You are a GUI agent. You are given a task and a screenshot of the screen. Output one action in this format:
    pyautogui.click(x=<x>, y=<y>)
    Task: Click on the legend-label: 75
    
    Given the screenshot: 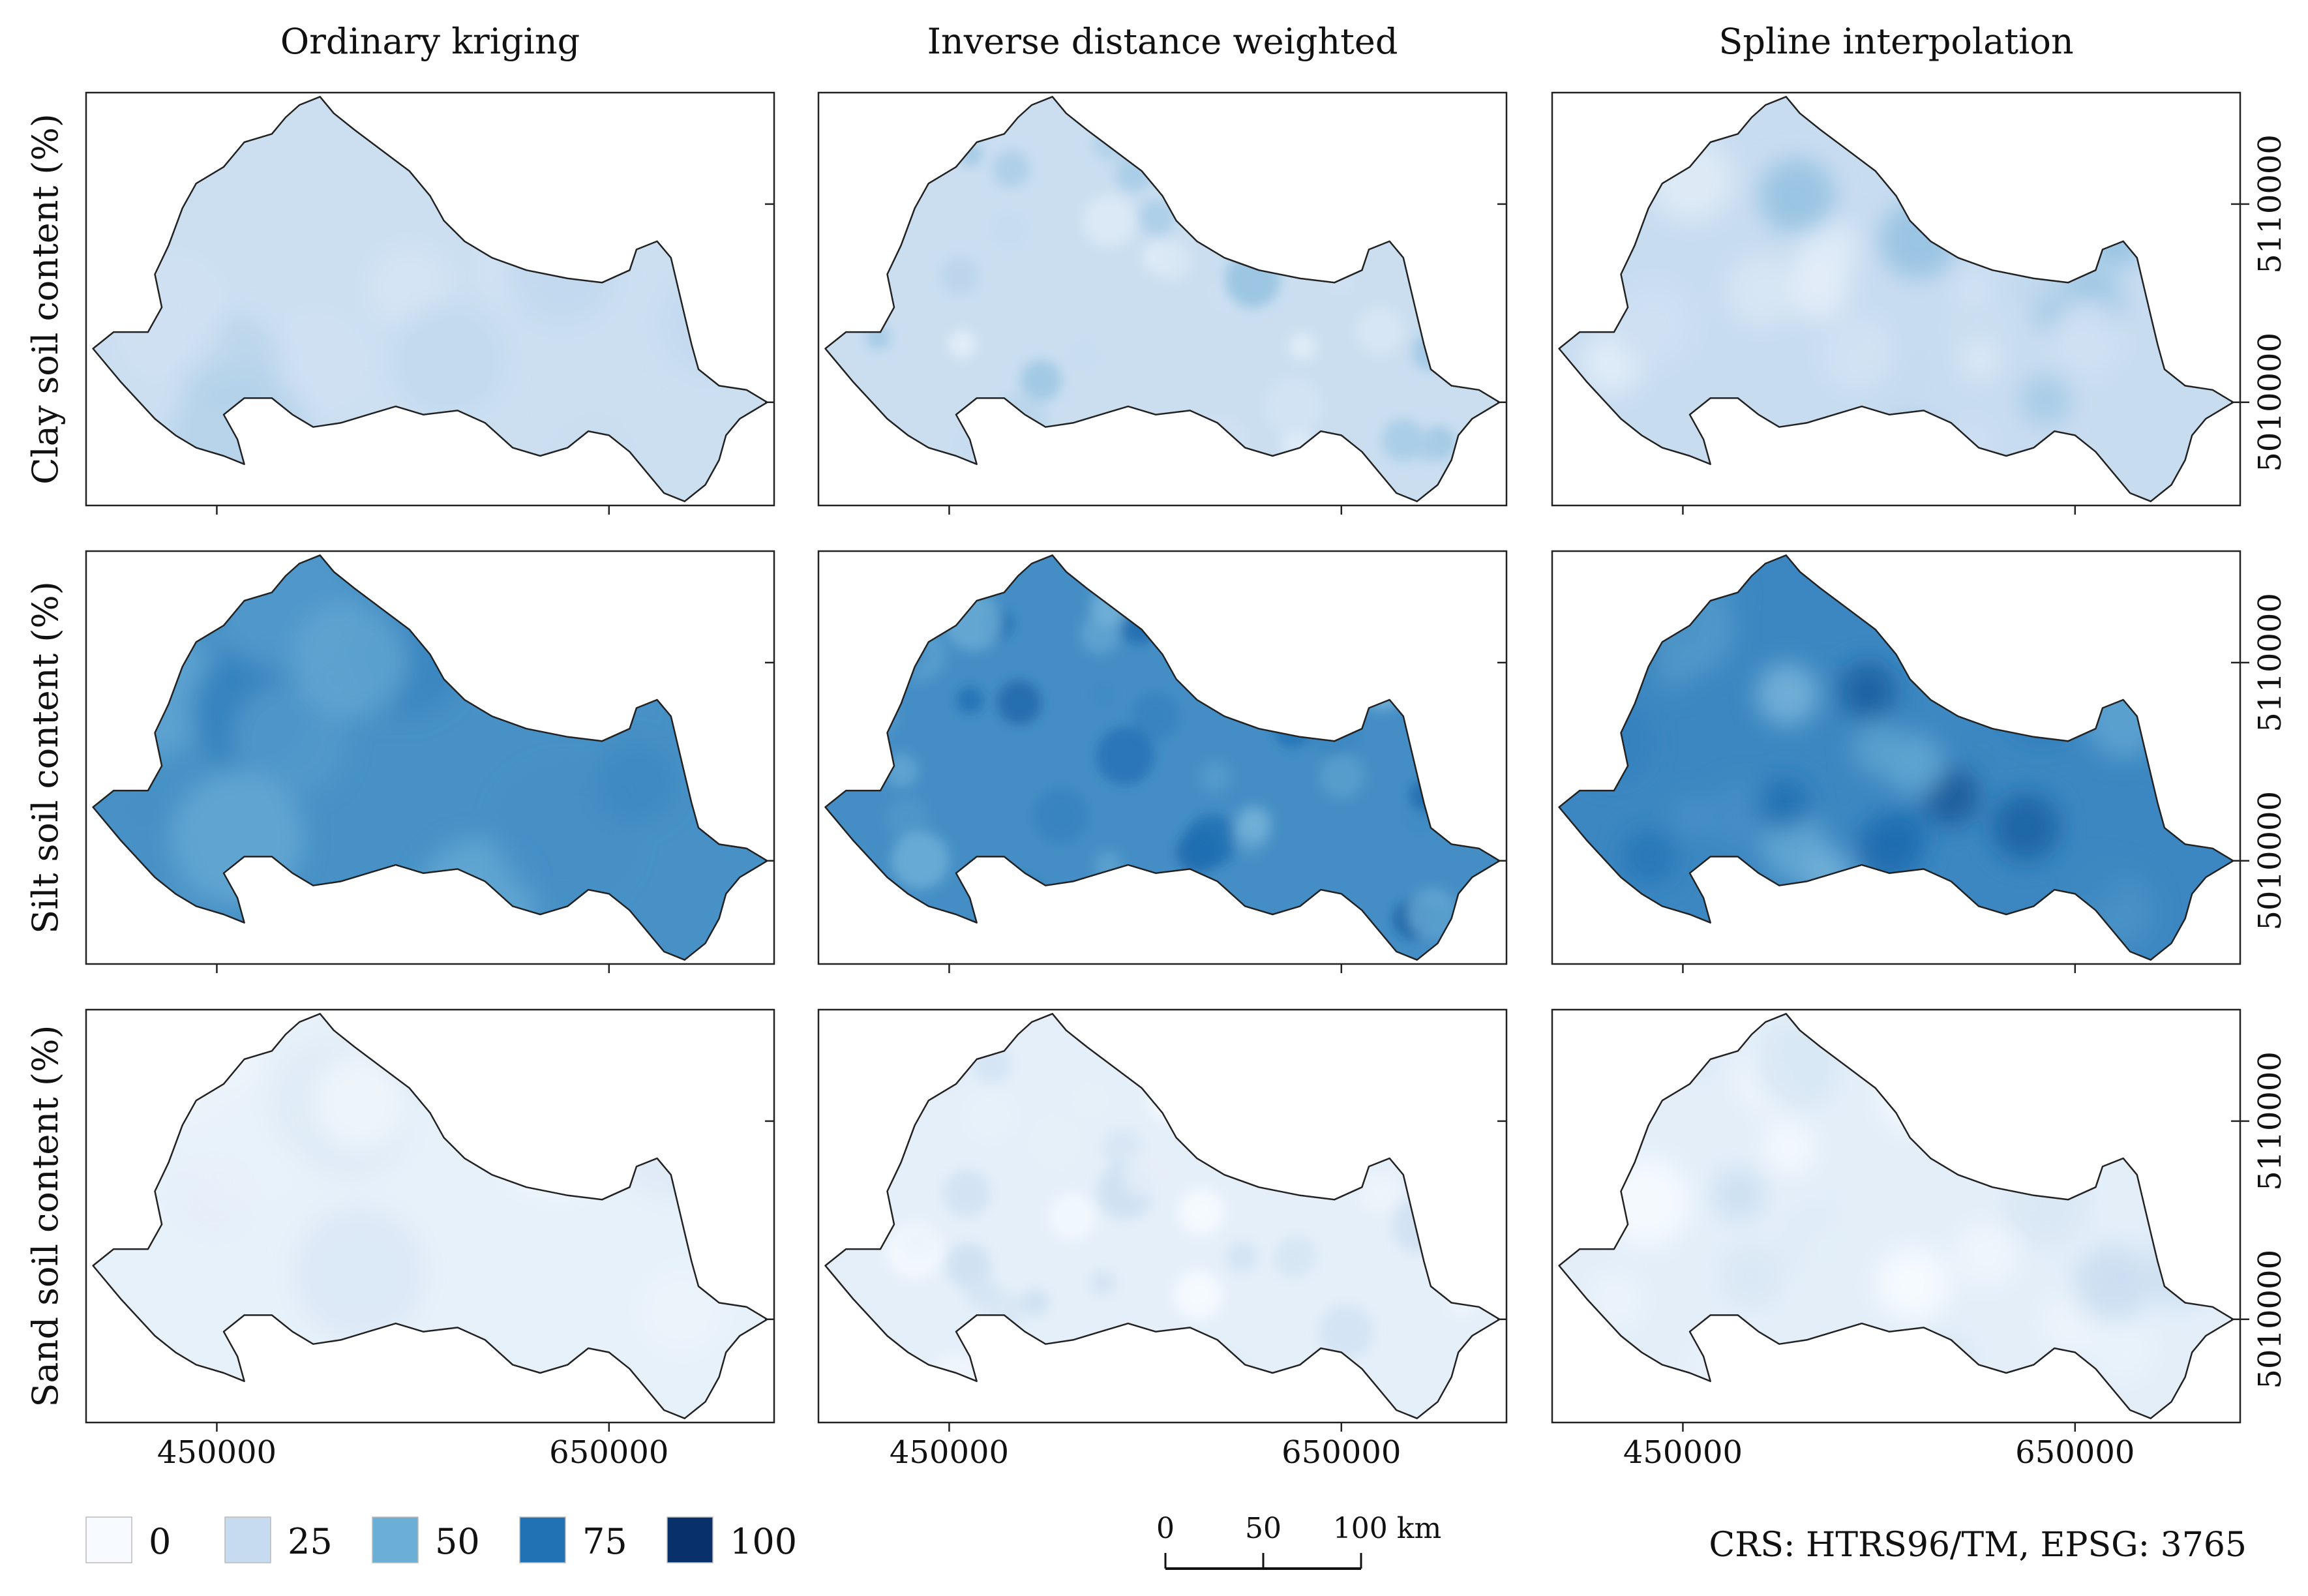 What is the action you would take?
    pyautogui.click(x=604, y=1541)
    